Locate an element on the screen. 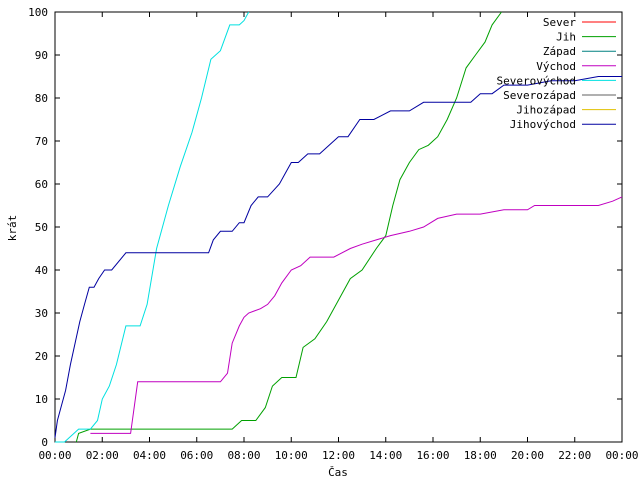 The height and width of the screenshot is (480, 640). y-tick-label: 60 is located at coordinates (41, 184).